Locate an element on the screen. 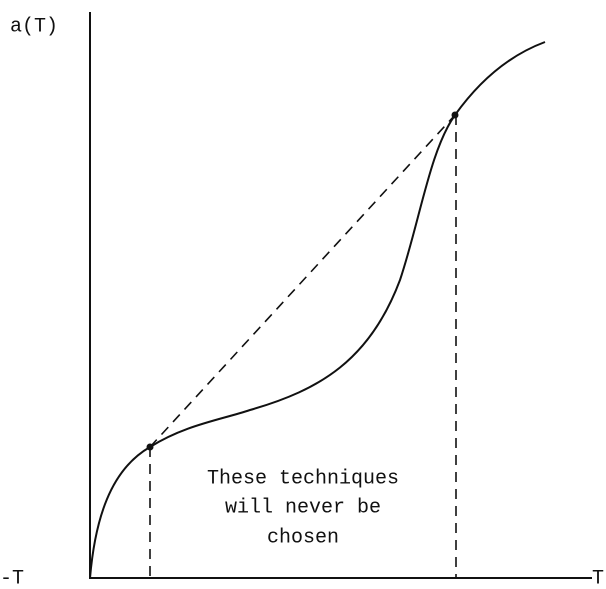 This screenshot has height=589, width=606. y-axis-label: a(T) is located at coordinates (34, 26).